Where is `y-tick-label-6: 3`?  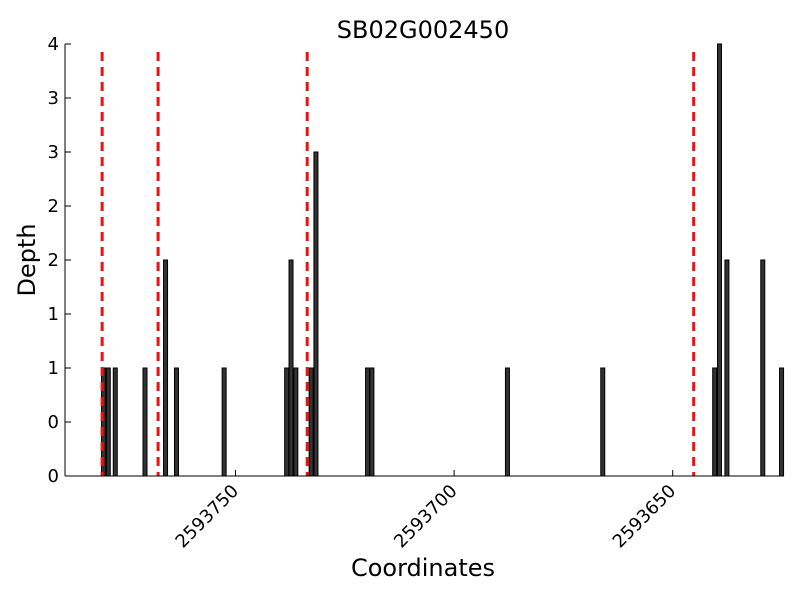 y-tick-label-6: 3 is located at coordinates (53, 152).